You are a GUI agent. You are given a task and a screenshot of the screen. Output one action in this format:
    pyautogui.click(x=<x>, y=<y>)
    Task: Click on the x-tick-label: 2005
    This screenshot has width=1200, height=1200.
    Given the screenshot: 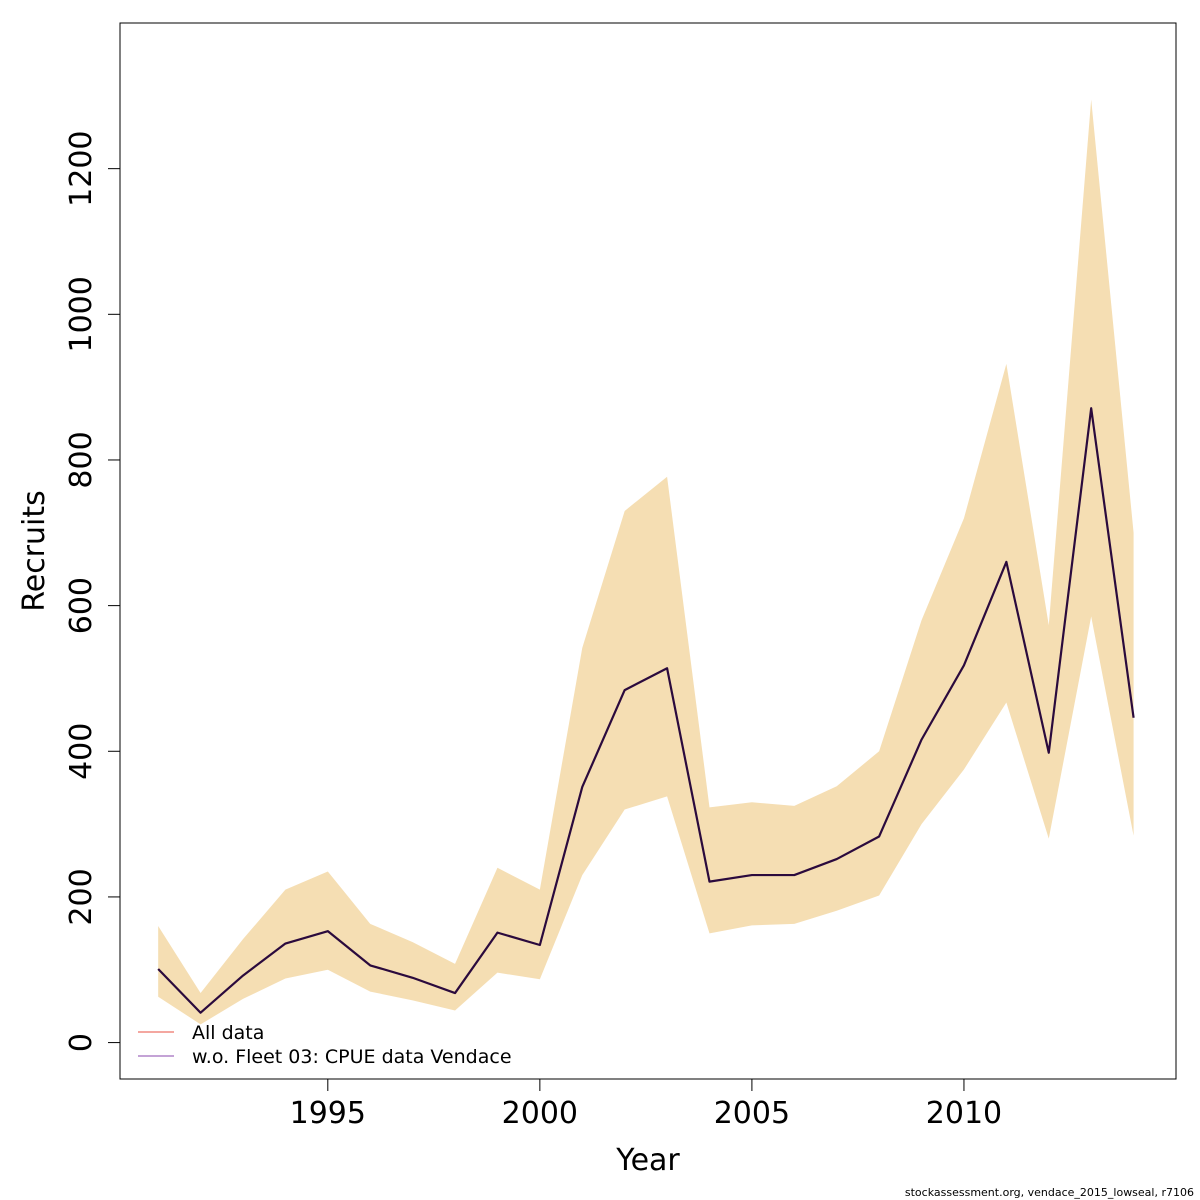 What is the action you would take?
    pyautogui.click(x=752, y=1113)
    